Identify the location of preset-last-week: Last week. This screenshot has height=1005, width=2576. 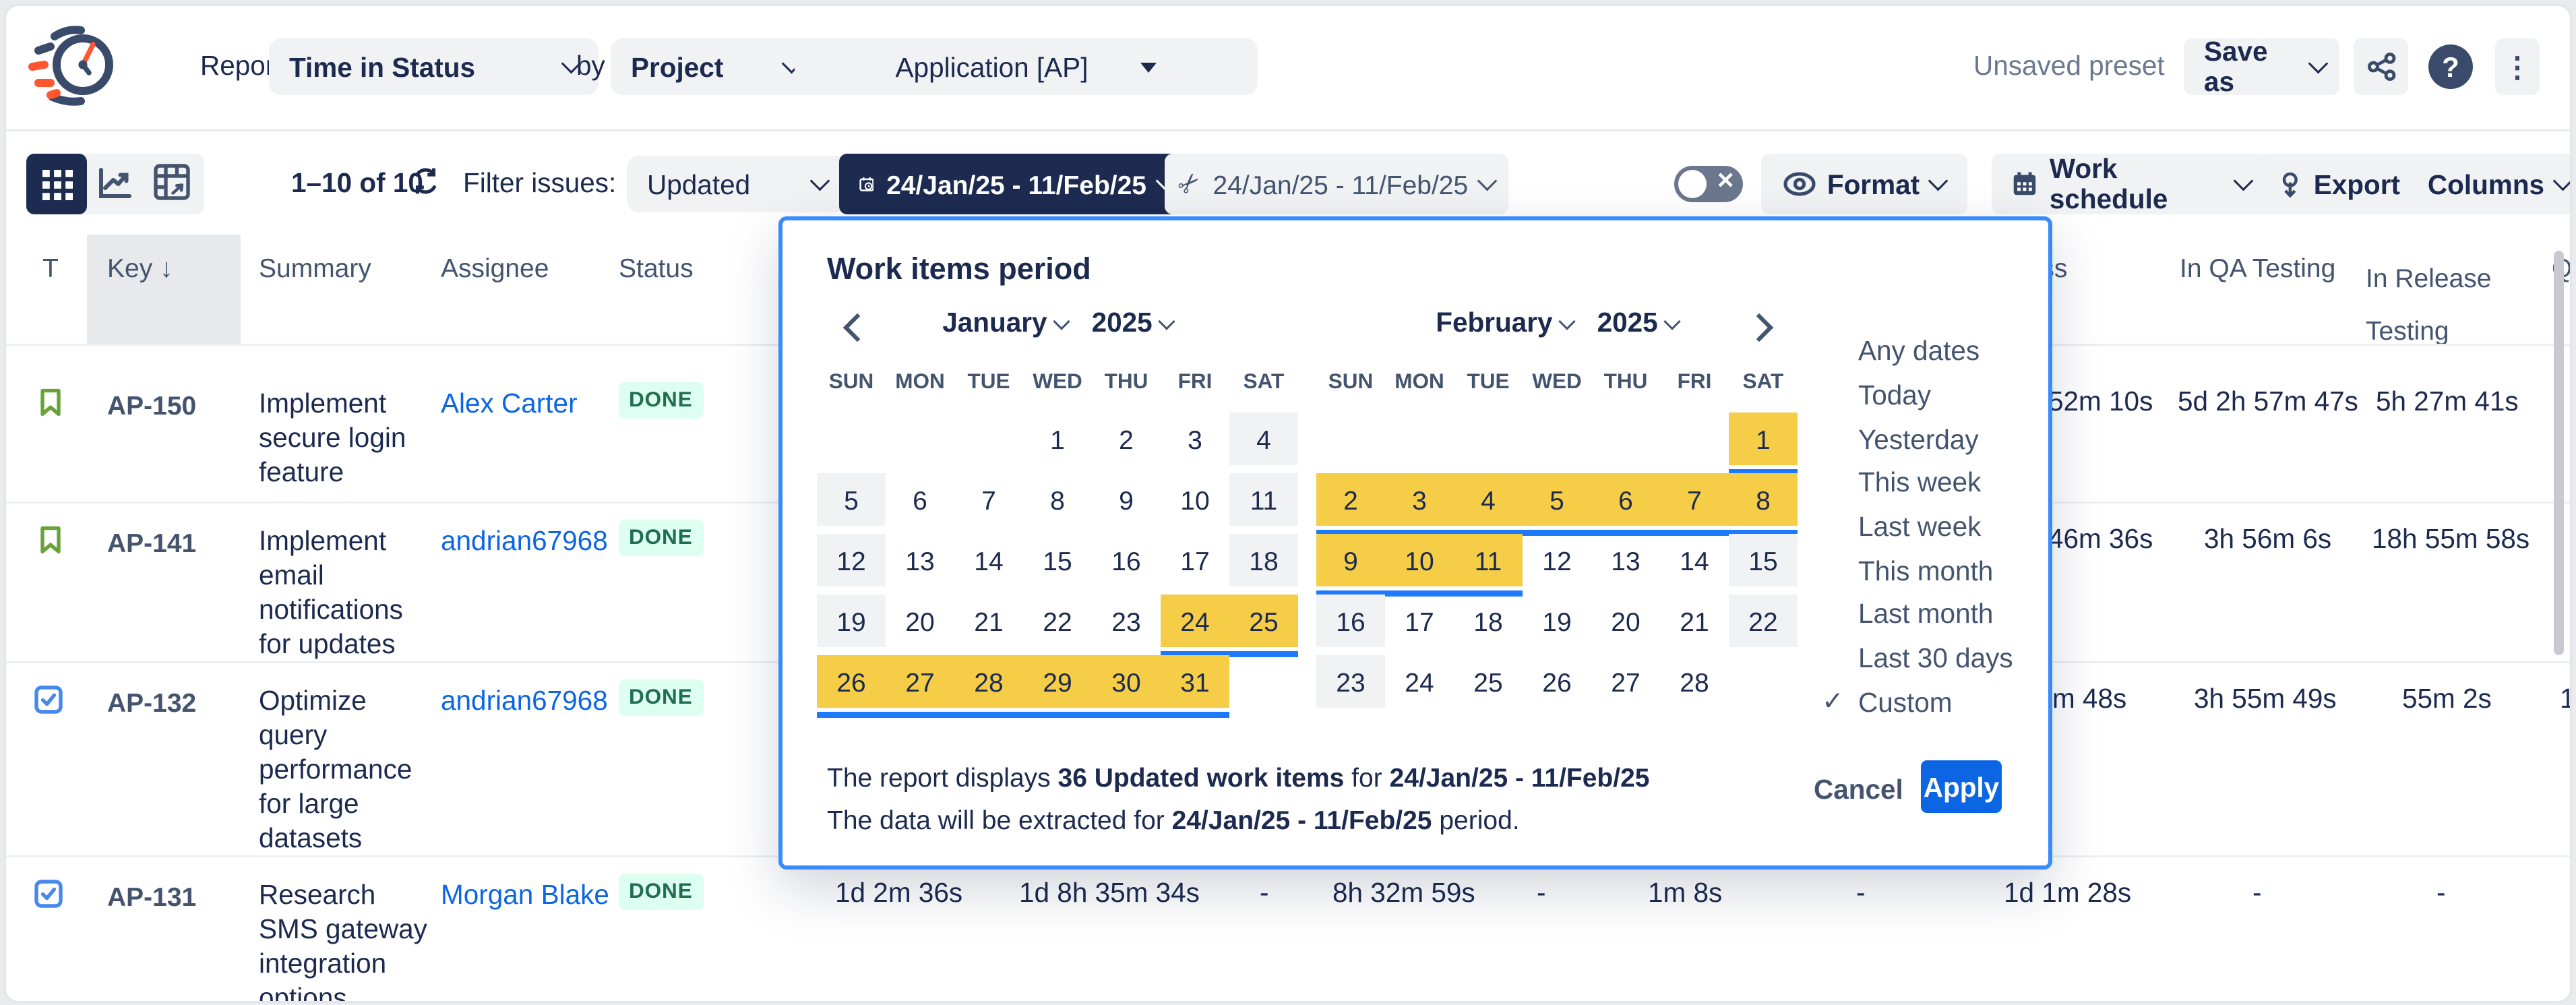
(1923, 527).